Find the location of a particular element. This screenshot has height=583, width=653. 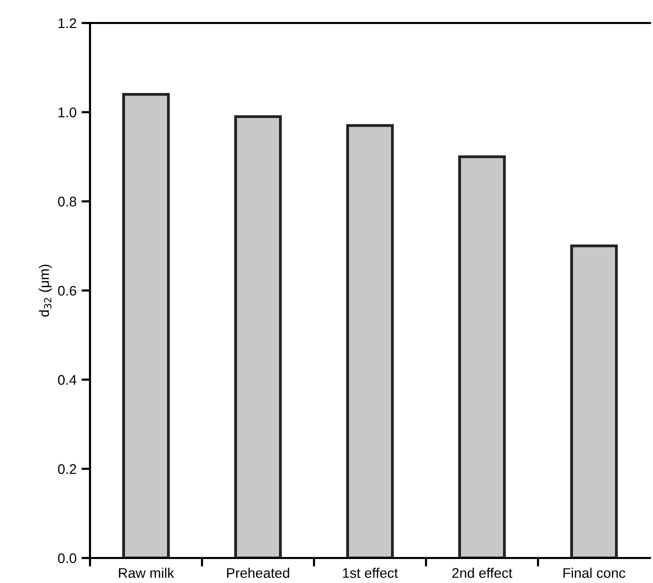

x-tick-label: Raw milk is located at coordinates (146, 573).